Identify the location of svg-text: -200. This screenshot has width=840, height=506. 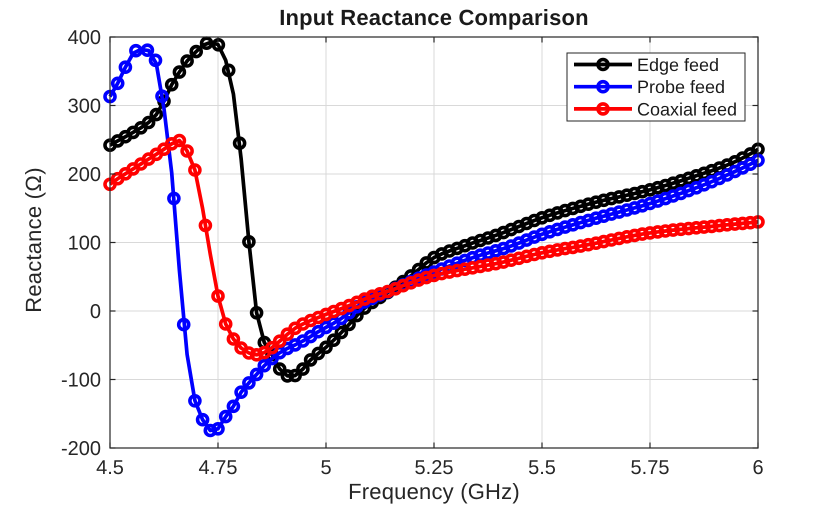
(81, 449).